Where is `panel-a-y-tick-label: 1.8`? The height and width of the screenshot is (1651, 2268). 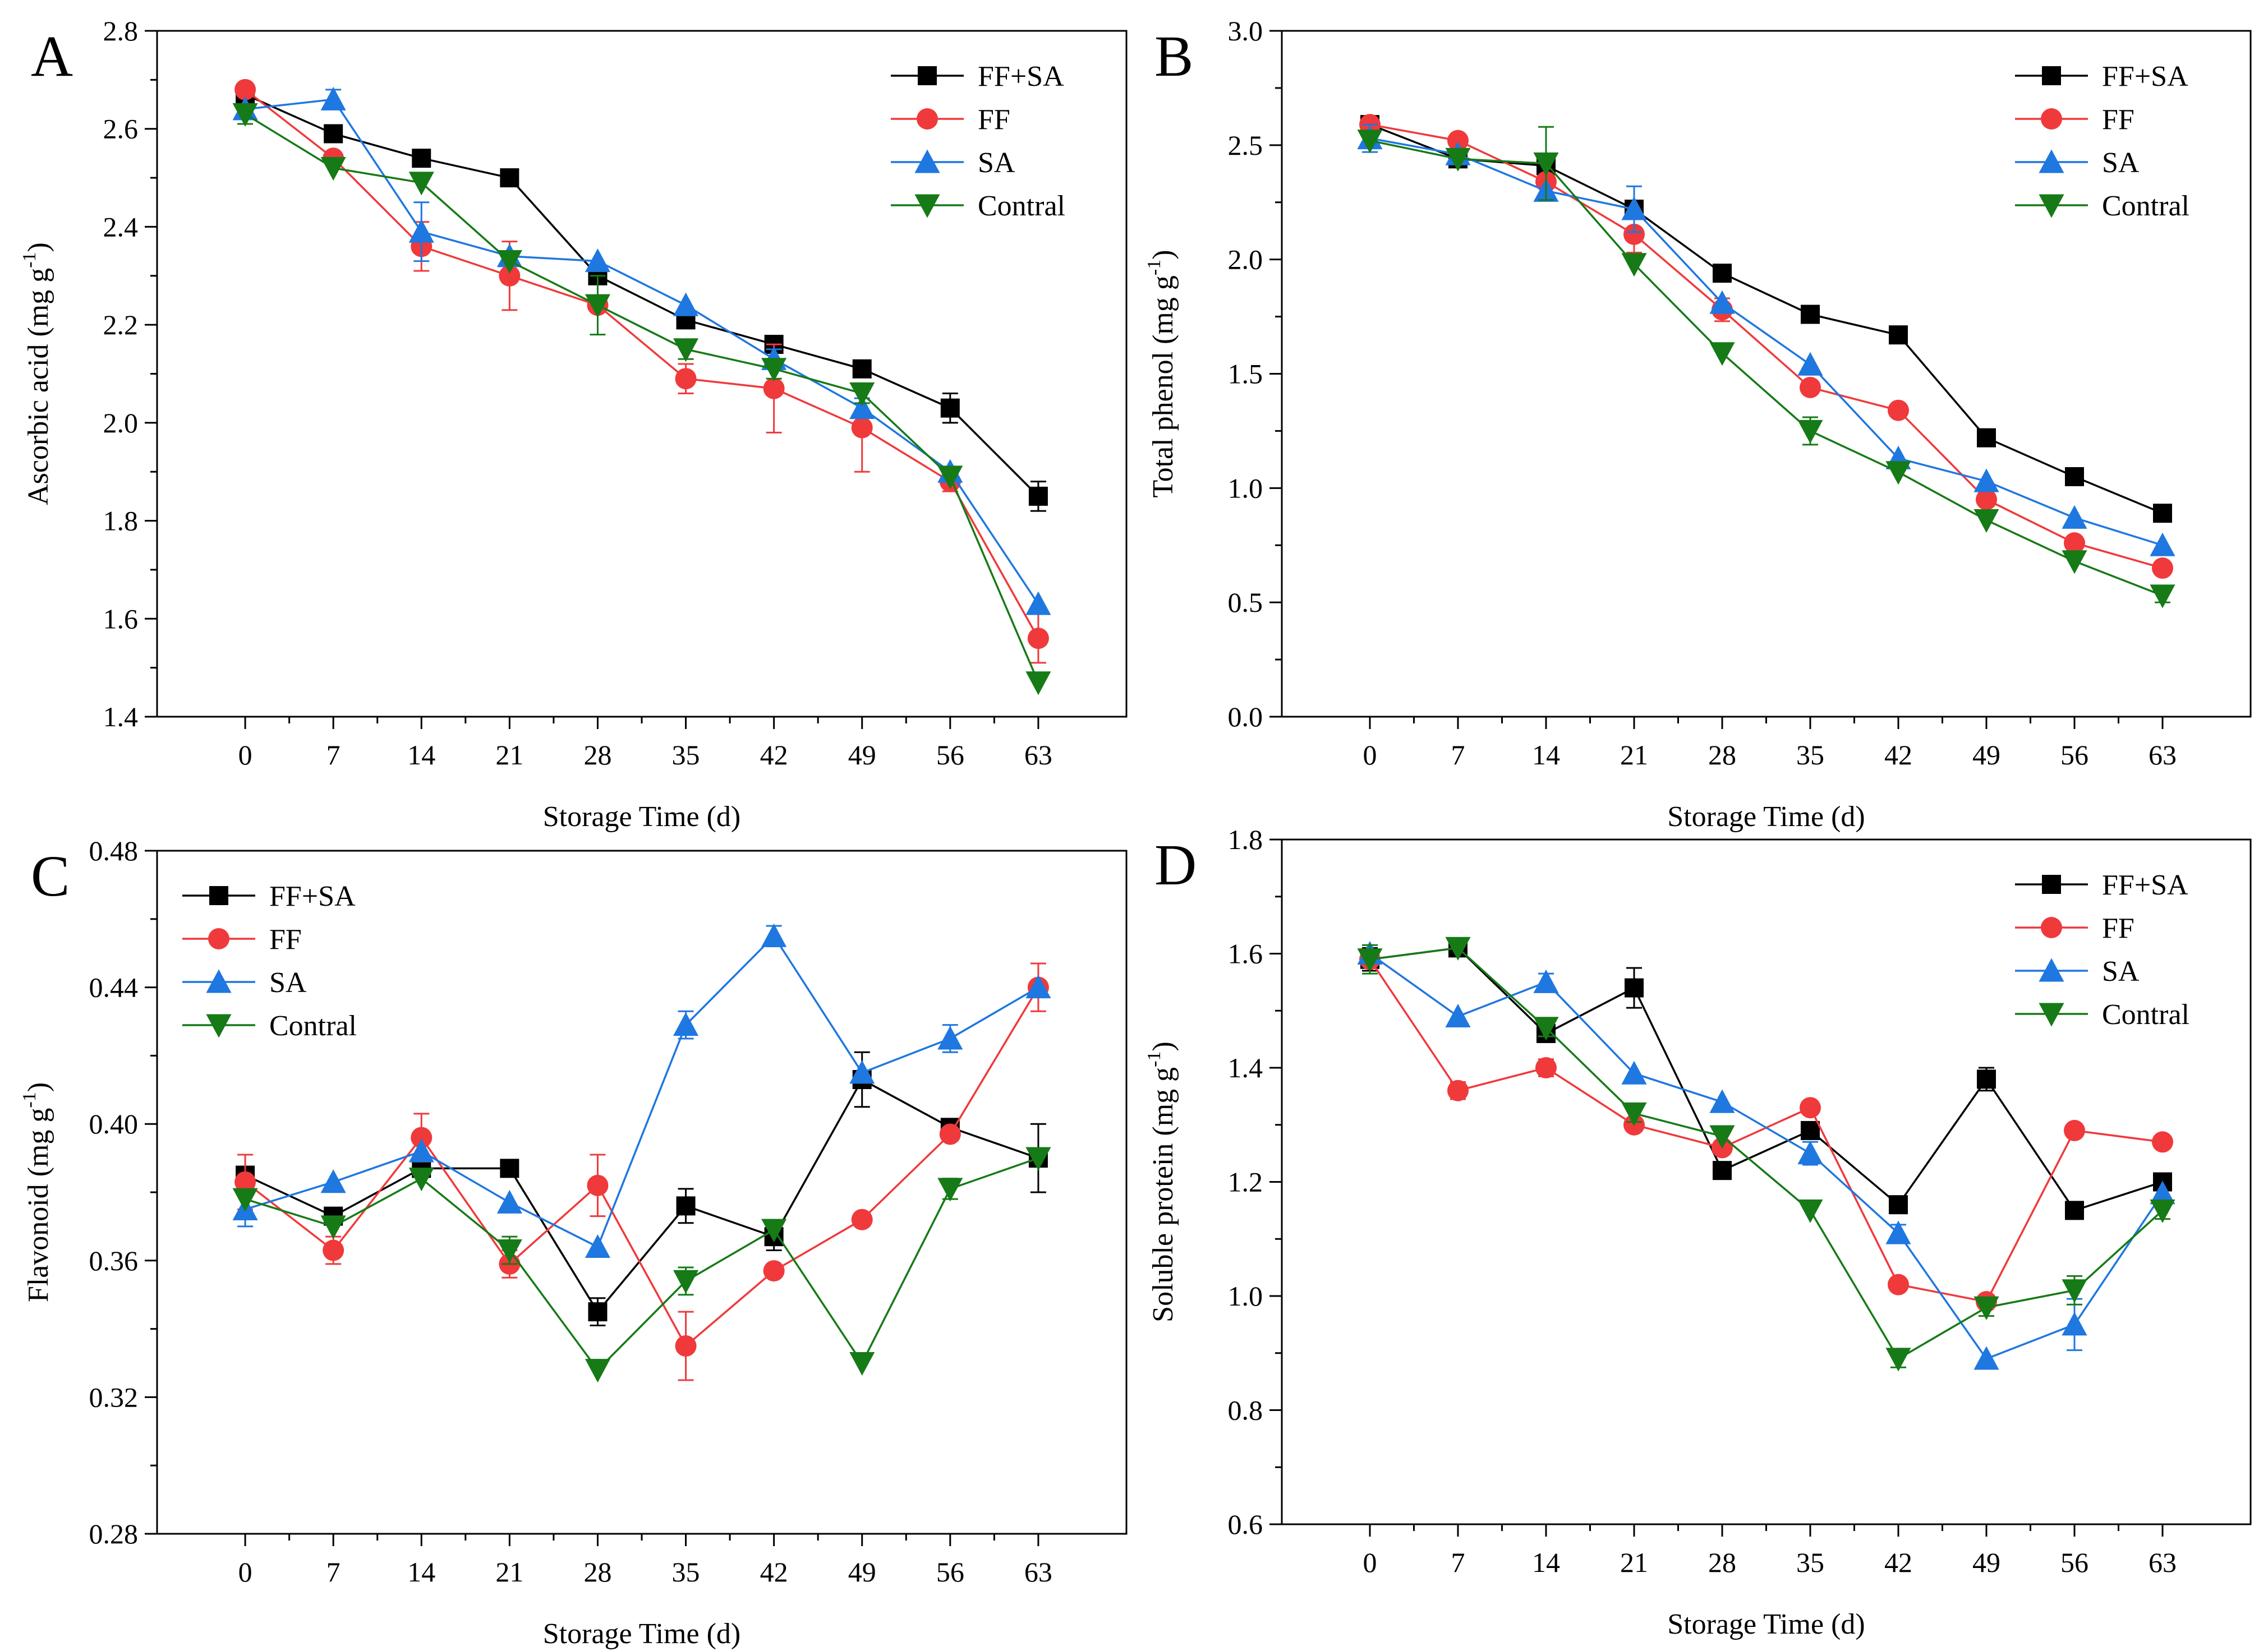
panel-a-y-tick-label: 1.8 is located at coordinates (121, 521).